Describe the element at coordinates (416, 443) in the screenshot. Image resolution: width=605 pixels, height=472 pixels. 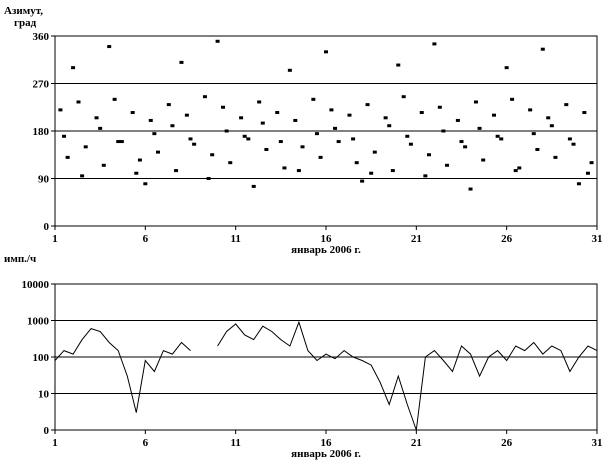
I see `x-tick-label: 21` at that location.